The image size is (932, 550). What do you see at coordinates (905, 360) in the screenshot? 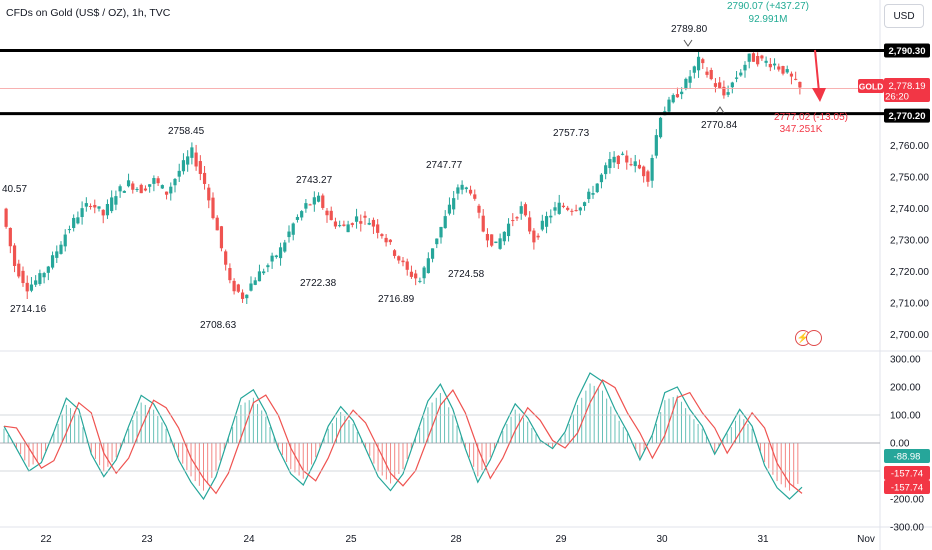
I see `osc-tick: 300.00` at bounding box center [905, 360].